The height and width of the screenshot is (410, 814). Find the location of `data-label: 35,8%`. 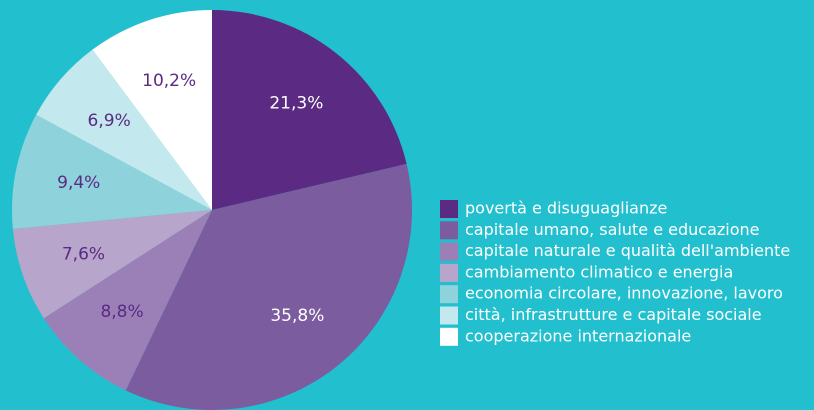

data-label: 35,8% is located at coordinates (297, 316).